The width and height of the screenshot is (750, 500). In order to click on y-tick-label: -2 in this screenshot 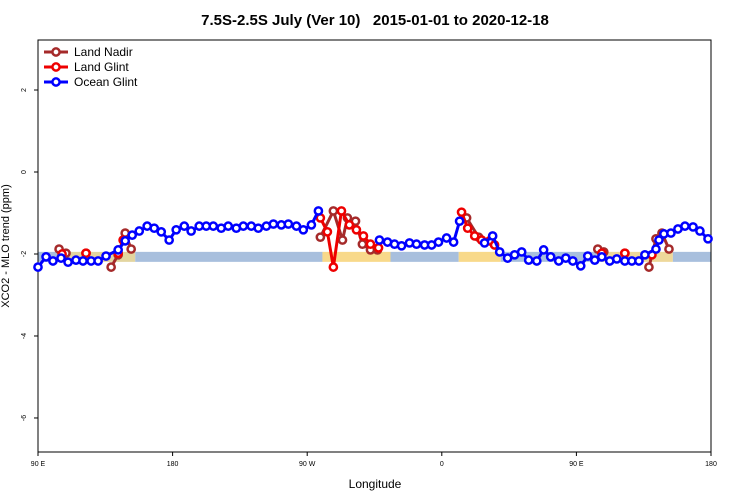, I will do `click(24, 254)`.